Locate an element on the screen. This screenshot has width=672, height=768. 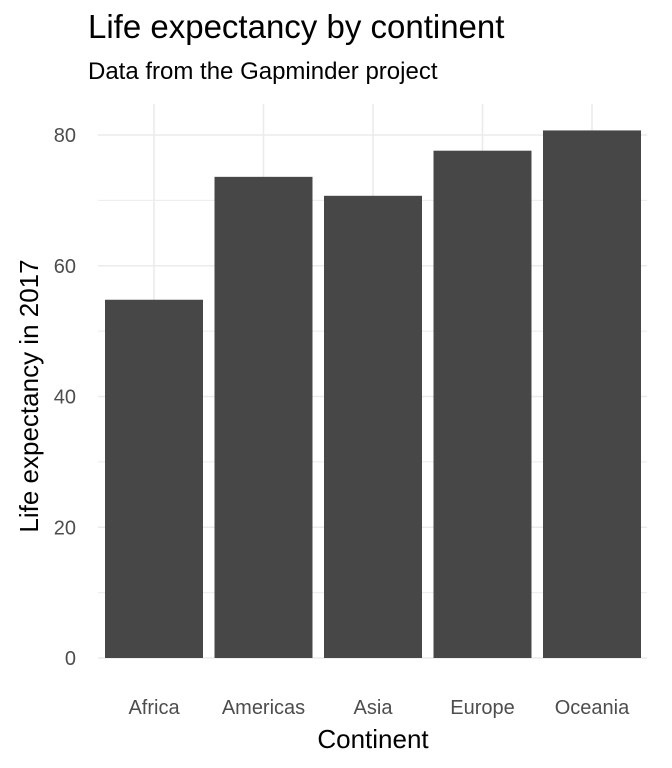
y-tick-label: 40 is located at coordinates (65, 398).